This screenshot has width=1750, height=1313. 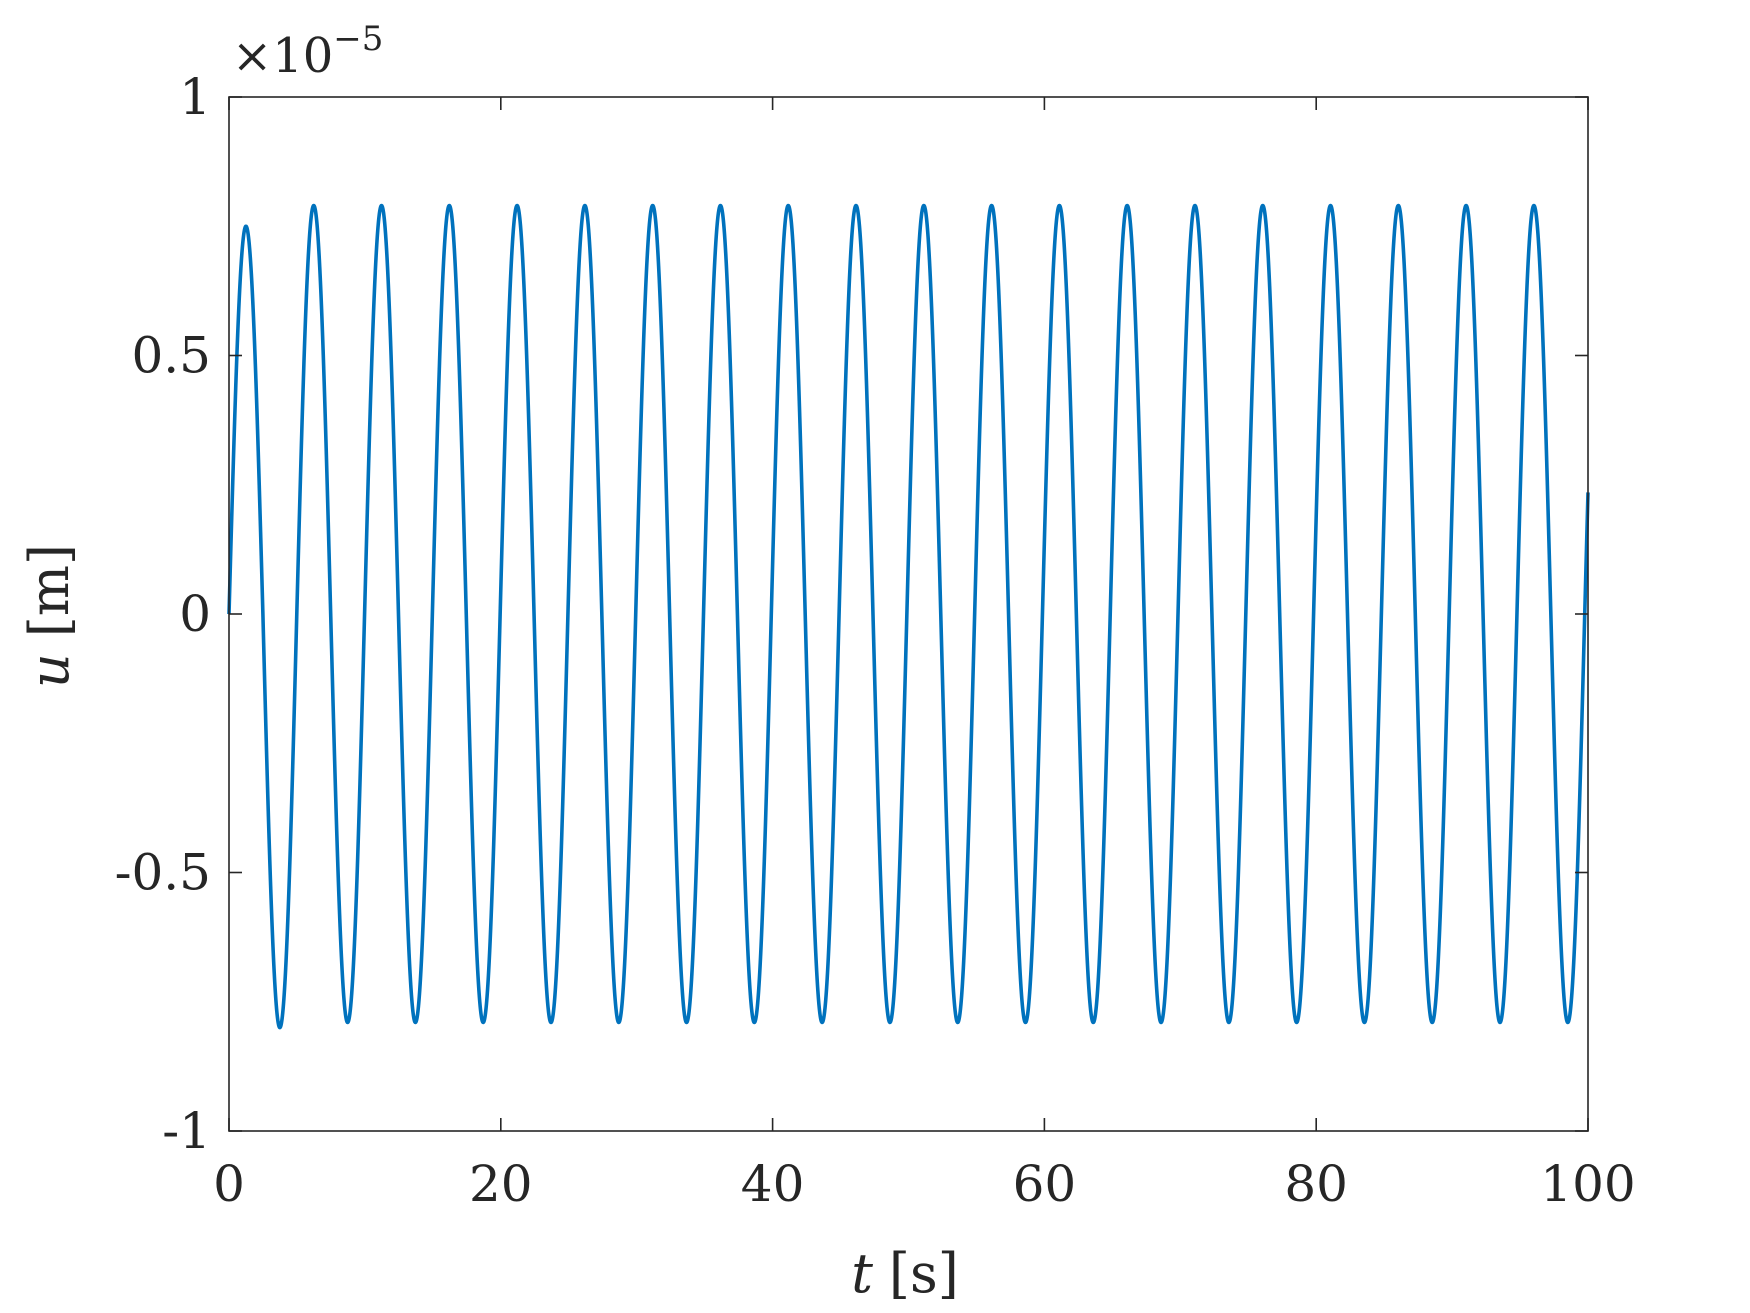 I want to click on y-exponent-label: ×10⁻⁵, so click(x=307, y=51).